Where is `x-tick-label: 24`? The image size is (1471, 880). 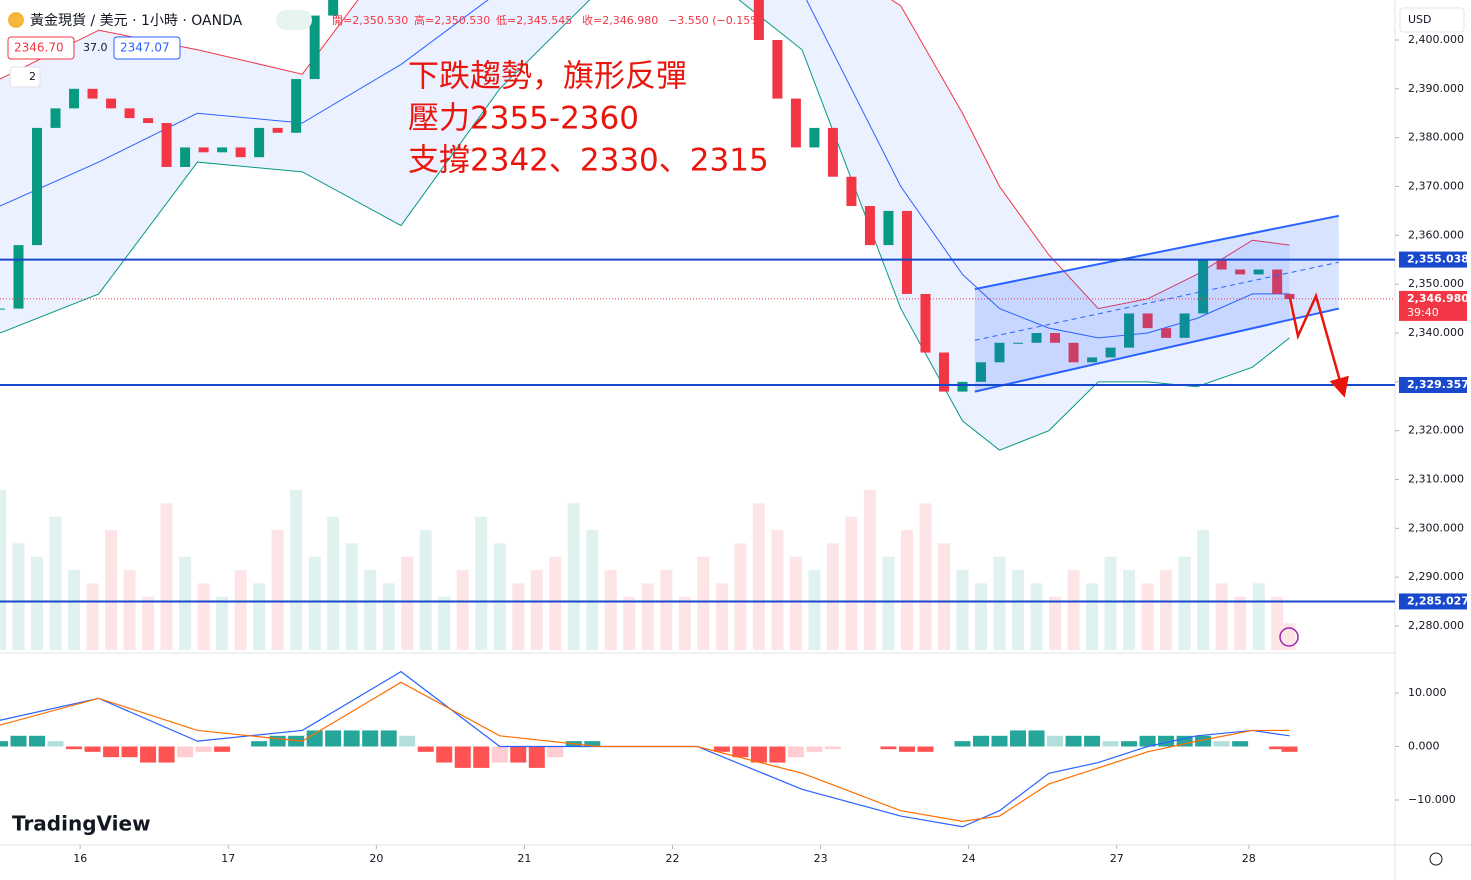
x-tick-label: 24 is located at coordinates (969, 858).